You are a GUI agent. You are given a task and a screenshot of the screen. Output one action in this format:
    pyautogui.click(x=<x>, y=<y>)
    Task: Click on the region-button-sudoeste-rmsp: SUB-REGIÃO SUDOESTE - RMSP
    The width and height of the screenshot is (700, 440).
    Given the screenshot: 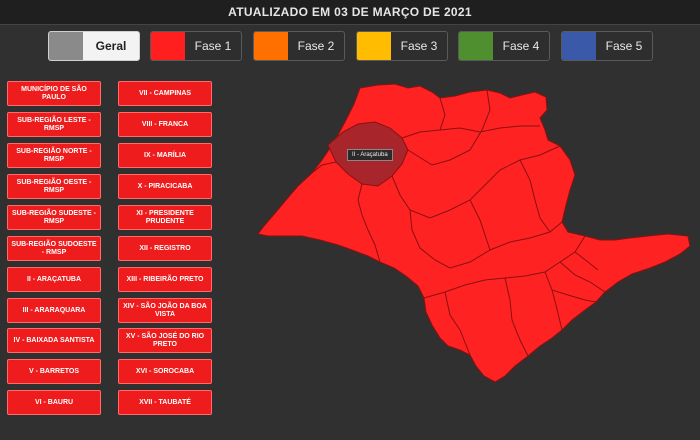 What is the action you would take?
    pyautogui.click(x=54, y=248)
    